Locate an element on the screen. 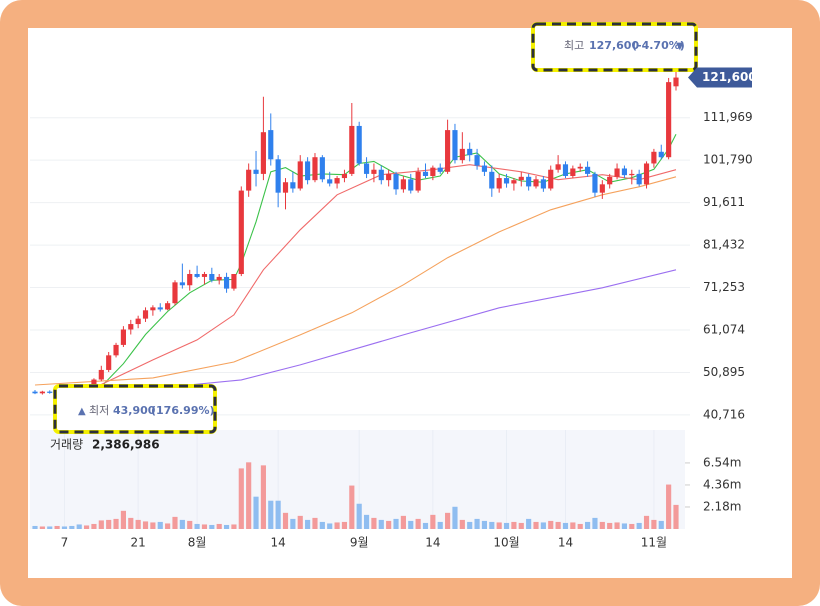  y-tick-label: 111,969 is located at coordinates (728, 117).